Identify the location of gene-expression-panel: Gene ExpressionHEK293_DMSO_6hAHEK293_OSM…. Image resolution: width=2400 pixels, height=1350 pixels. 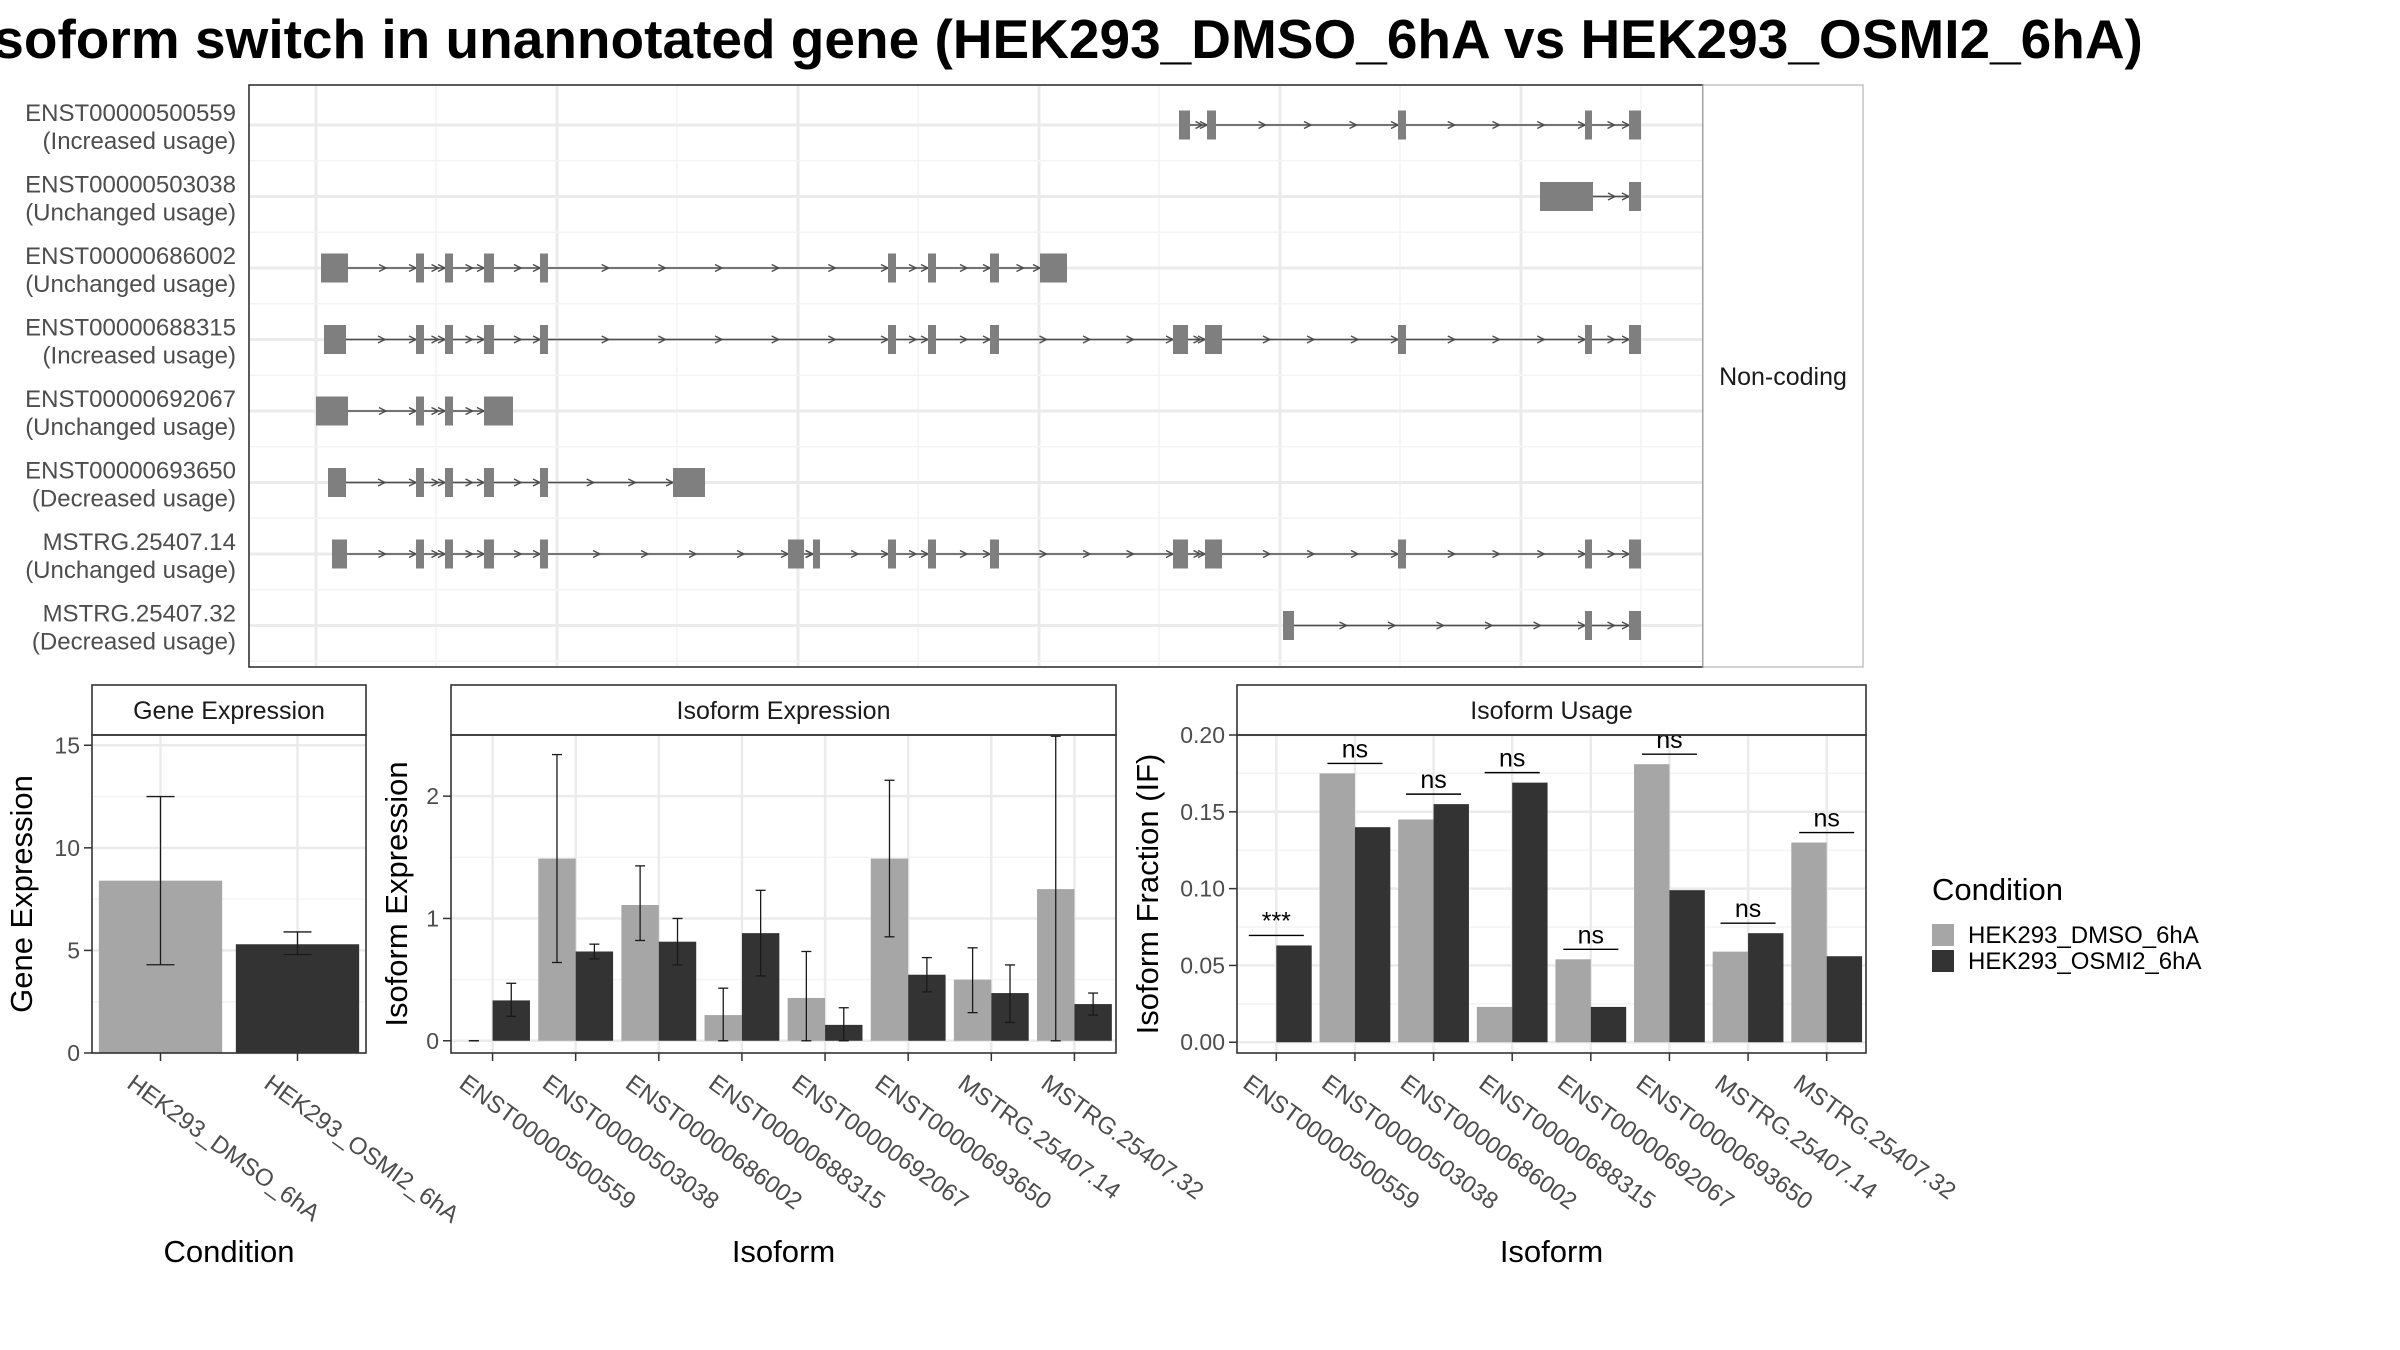
(234, 976).